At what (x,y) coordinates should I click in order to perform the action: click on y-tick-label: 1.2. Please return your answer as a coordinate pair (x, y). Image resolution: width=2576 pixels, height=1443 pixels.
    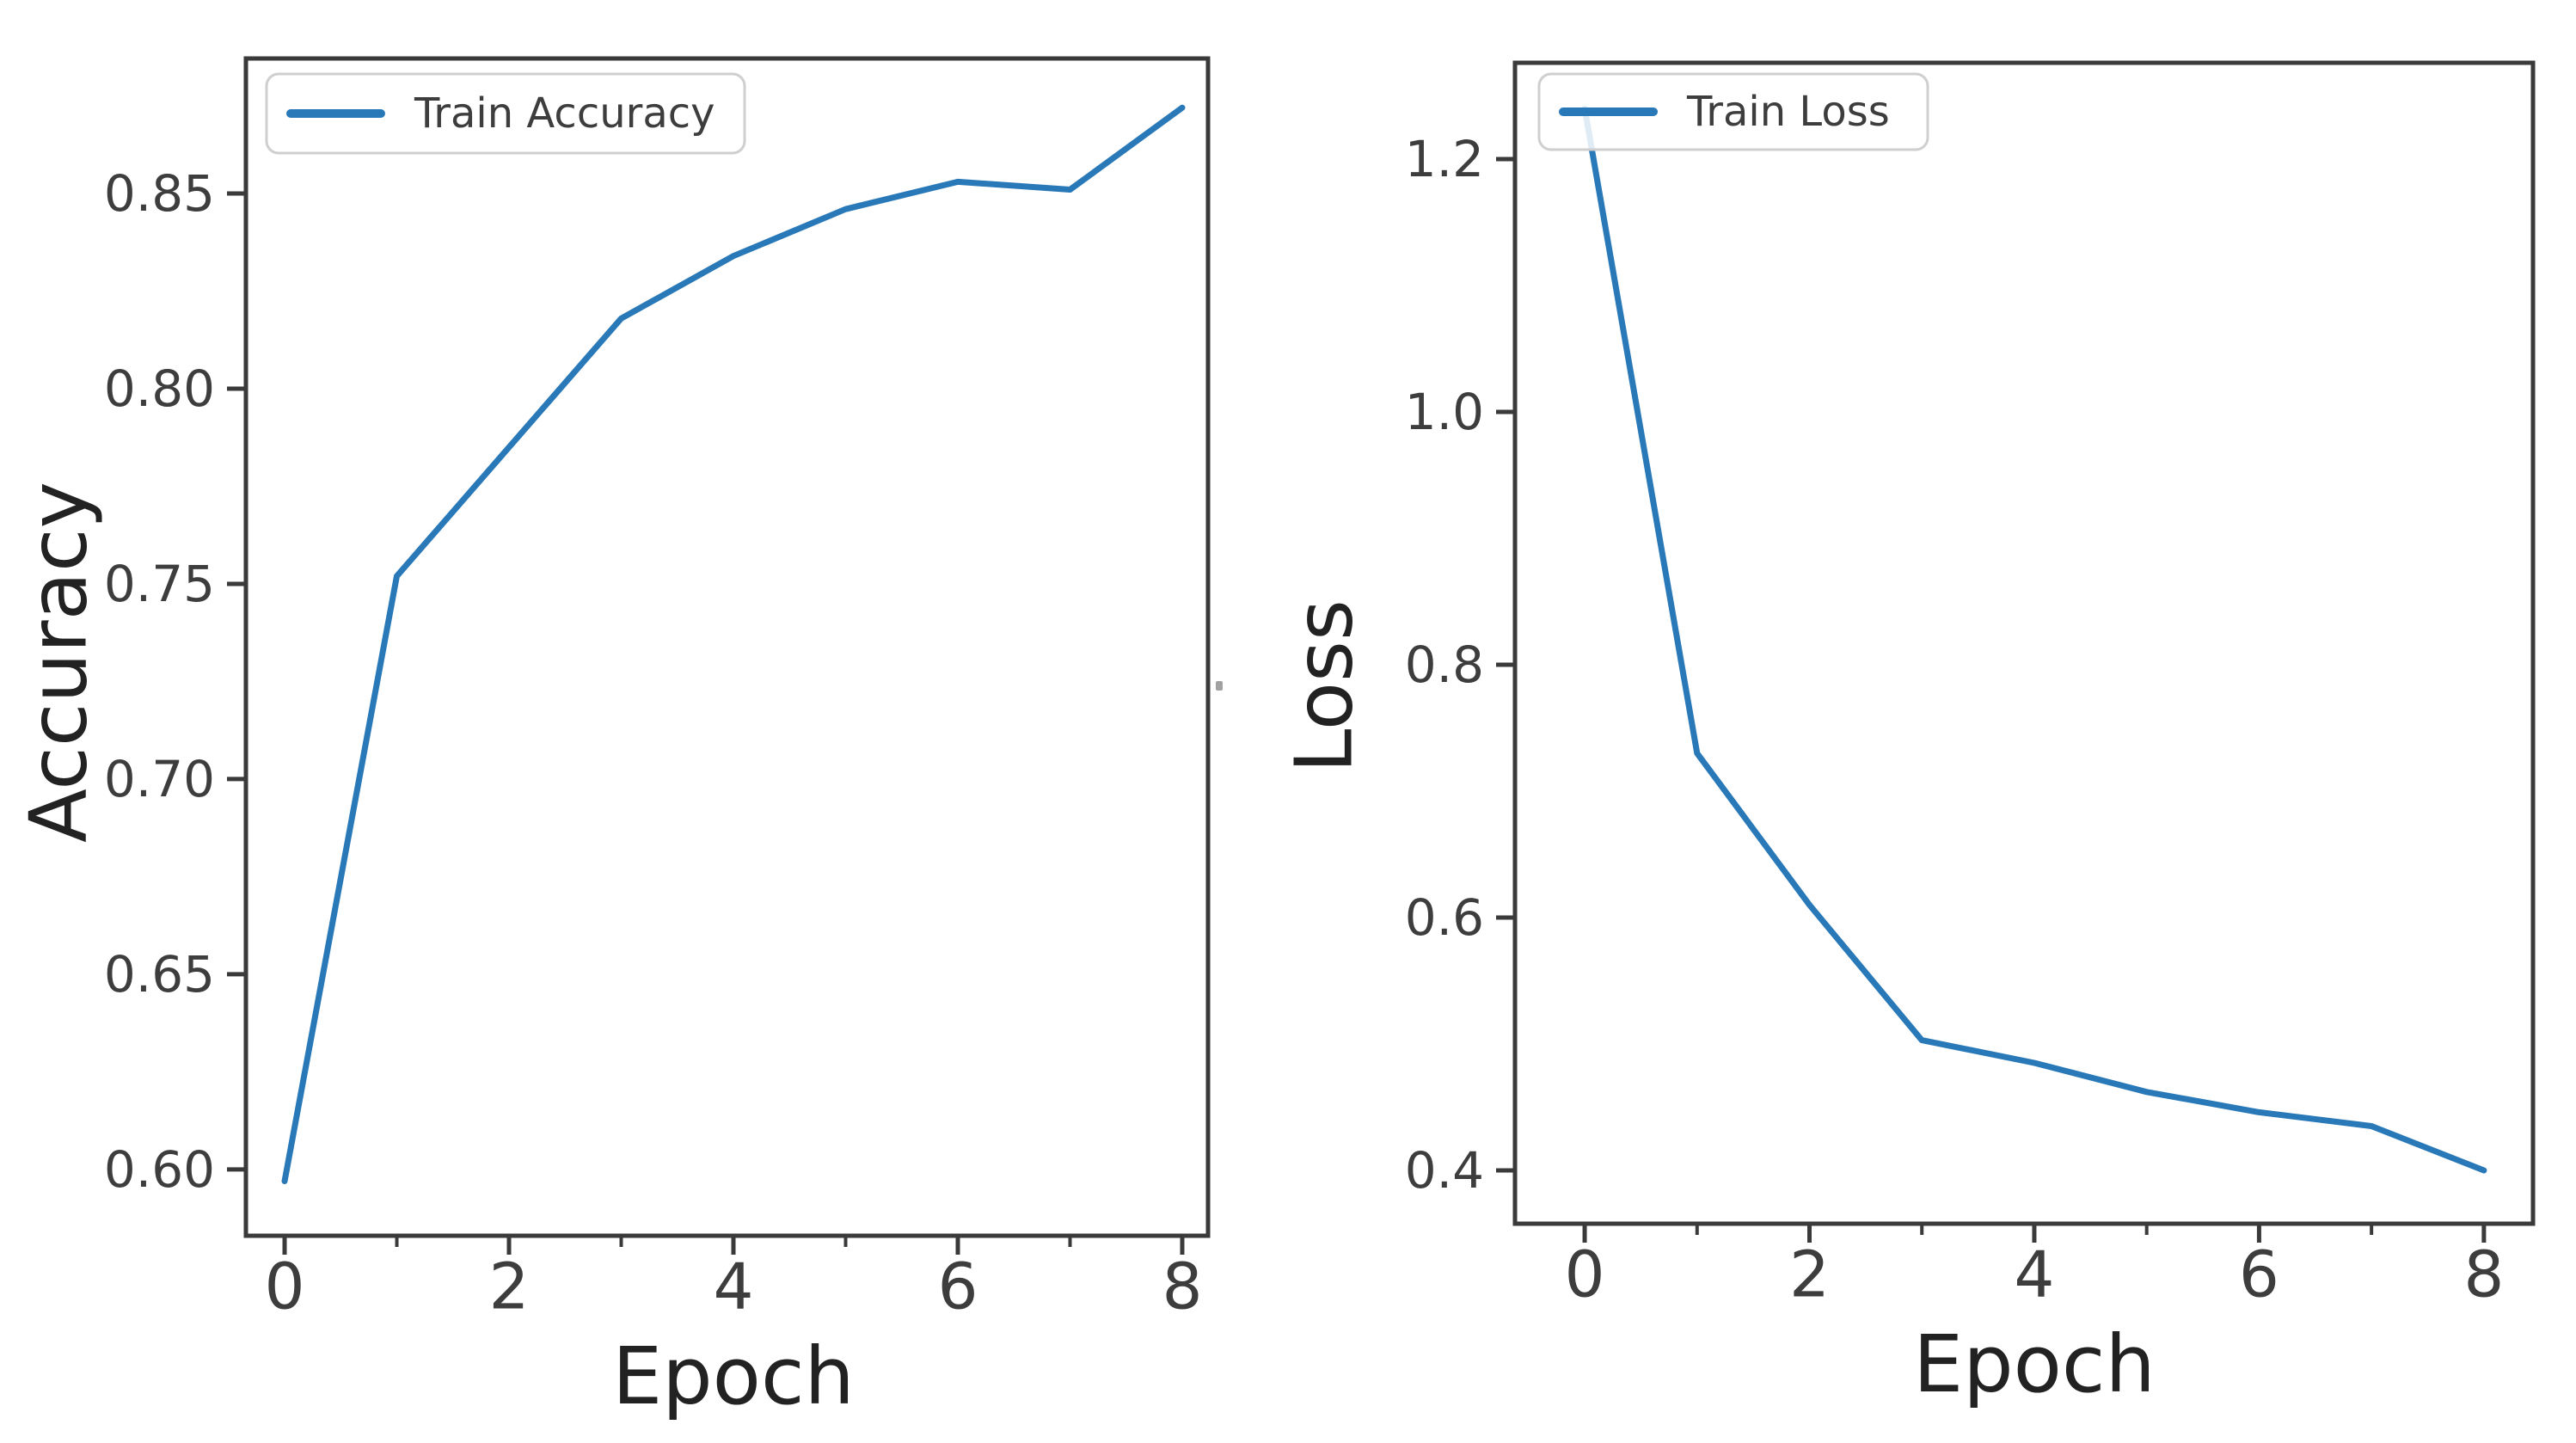
    Looking at the image, I should click on (1444, 159).